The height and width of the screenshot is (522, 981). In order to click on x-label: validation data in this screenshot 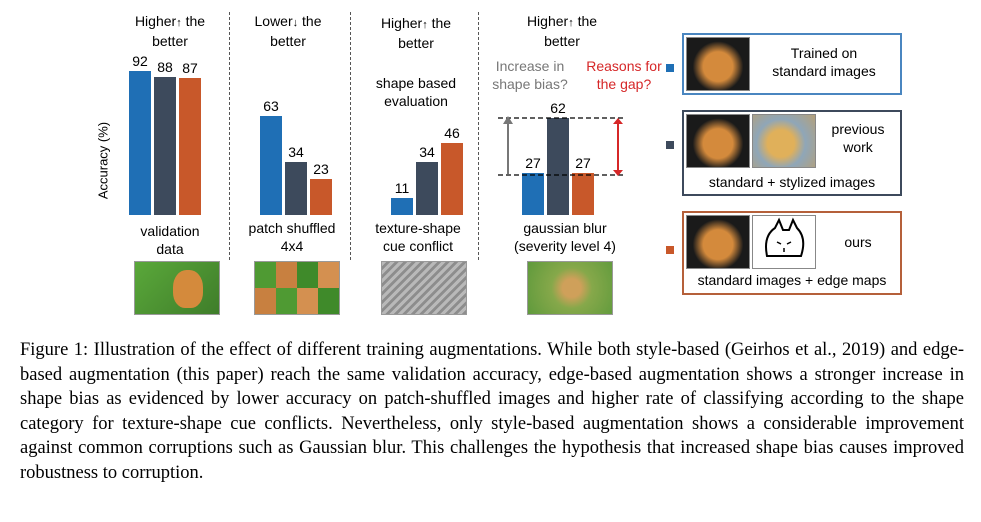, I will do `click(170, 240)`.